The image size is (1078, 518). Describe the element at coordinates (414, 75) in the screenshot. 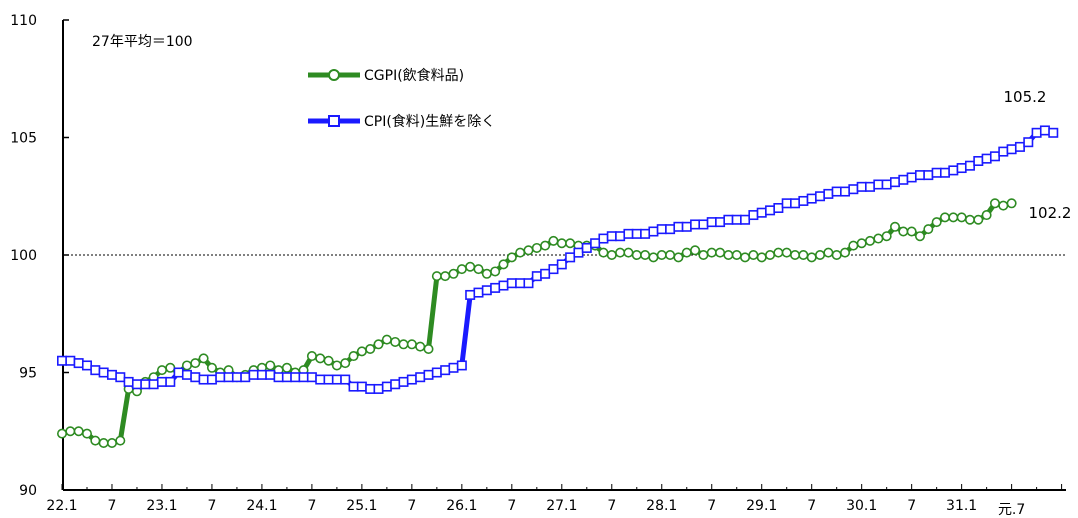

I see `legend-label-cgpi: CGPI(飲食料品)` at that location.